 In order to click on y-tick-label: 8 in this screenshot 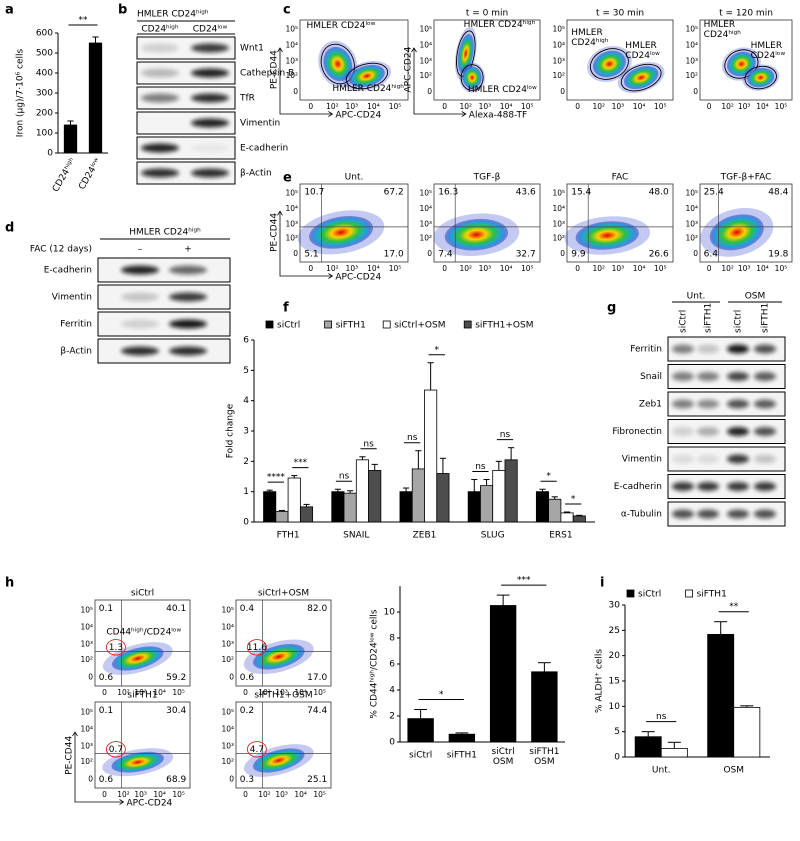, I will do `click(392, 639)`.